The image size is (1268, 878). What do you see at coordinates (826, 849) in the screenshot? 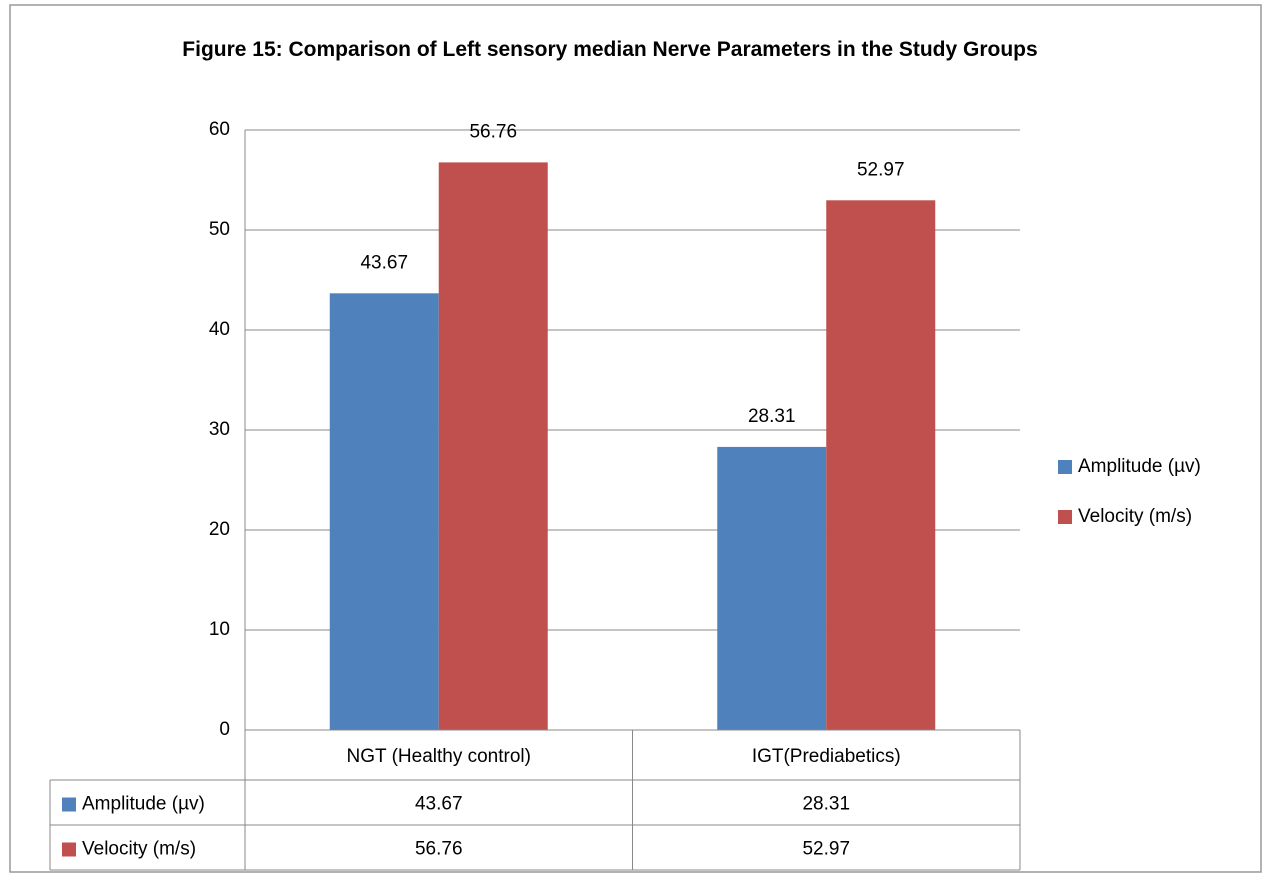
I see `table-cell: 52.97` at bounding box center [826, 849].